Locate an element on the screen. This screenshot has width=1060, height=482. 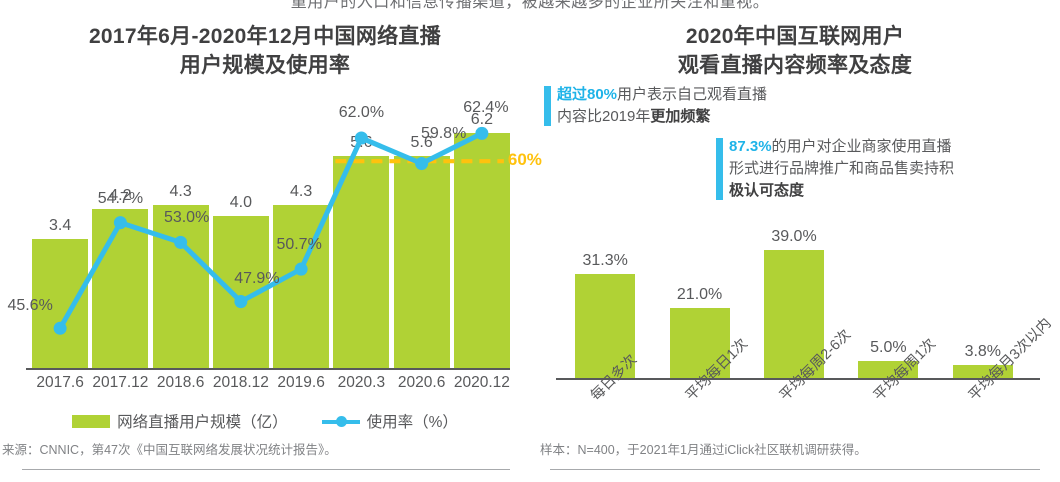
bar-value-label: 5.0% is located at coordinates (888, 348).